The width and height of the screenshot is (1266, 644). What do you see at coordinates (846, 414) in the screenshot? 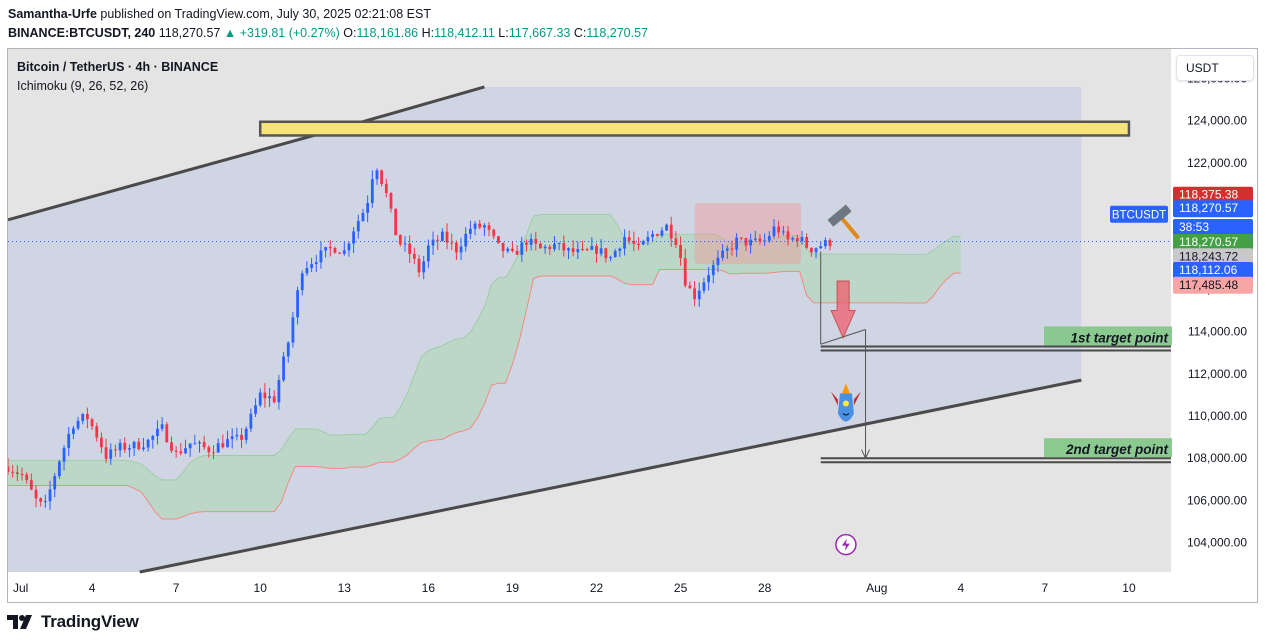
I see `rocket-smile` at bounding box center [846, 414].